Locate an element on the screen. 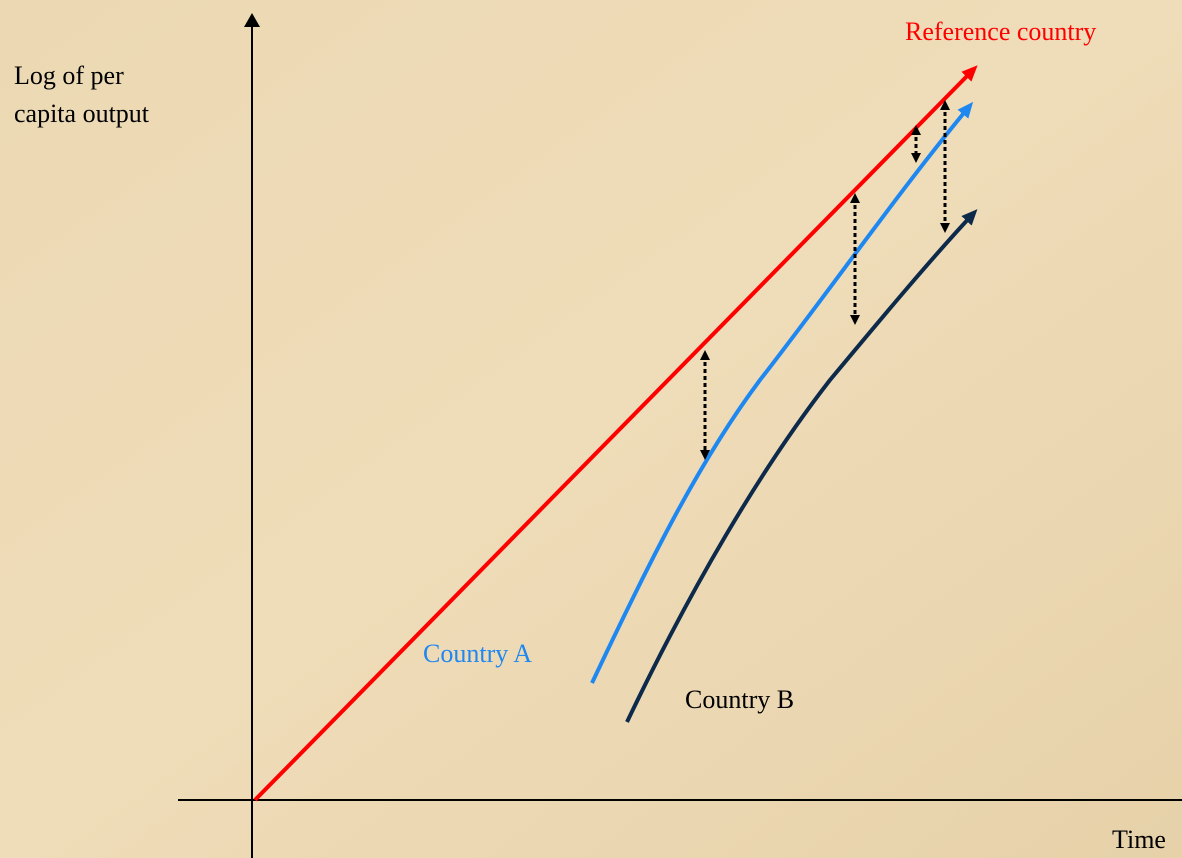 Image resolution: width=1182 pixels, height=858 pixels. x-axis-label: Time is located at coordinates (1139, 839).